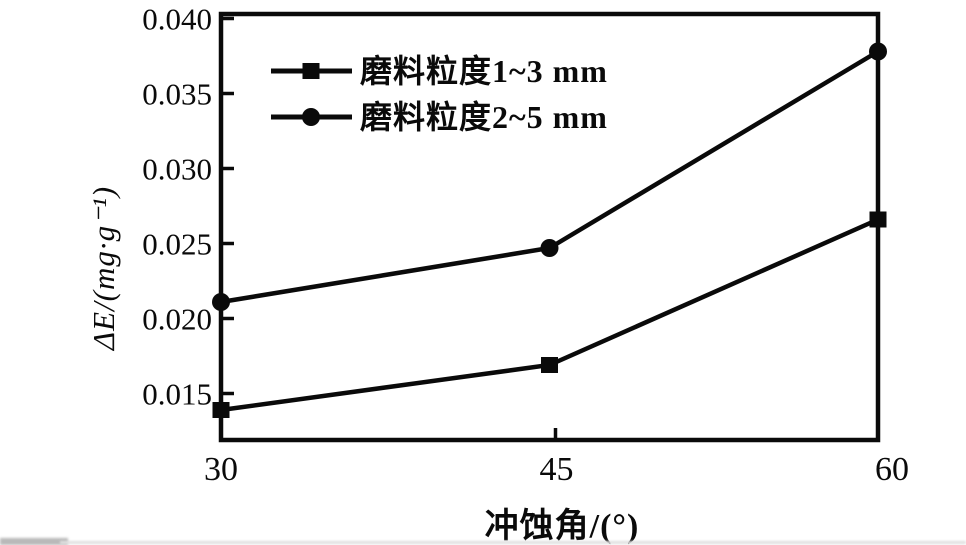 The height and width of the screenshot is (545, 966). What do you see at coordinates (311, 117) in the screenshot?
I see `legend-marker-circle` at bounding box center [311, 117].